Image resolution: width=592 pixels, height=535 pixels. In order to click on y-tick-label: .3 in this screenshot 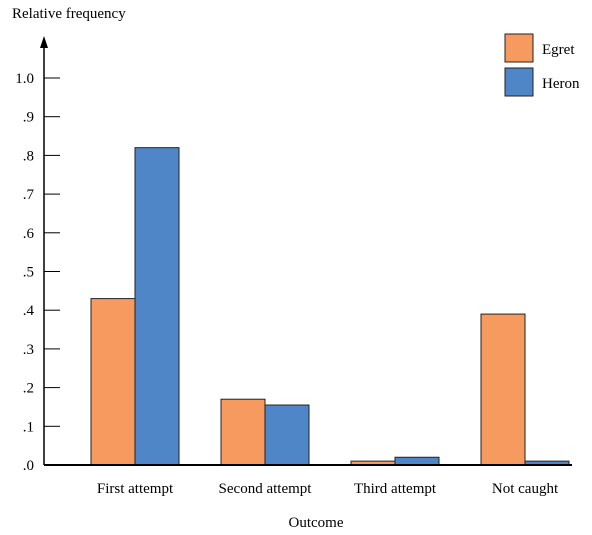, I will do `click(28, 350)`.